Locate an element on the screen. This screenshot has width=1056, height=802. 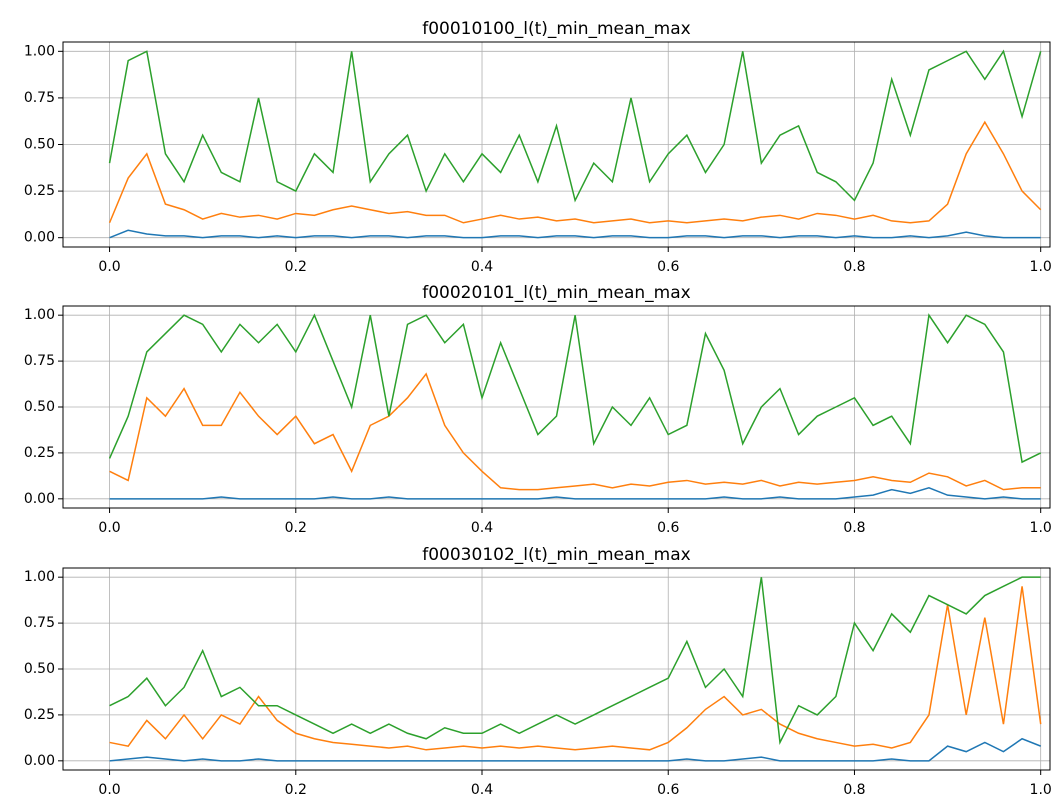
chart-title: f00010100_l(t)_min_mean_max is located at coordinates (556, 29).